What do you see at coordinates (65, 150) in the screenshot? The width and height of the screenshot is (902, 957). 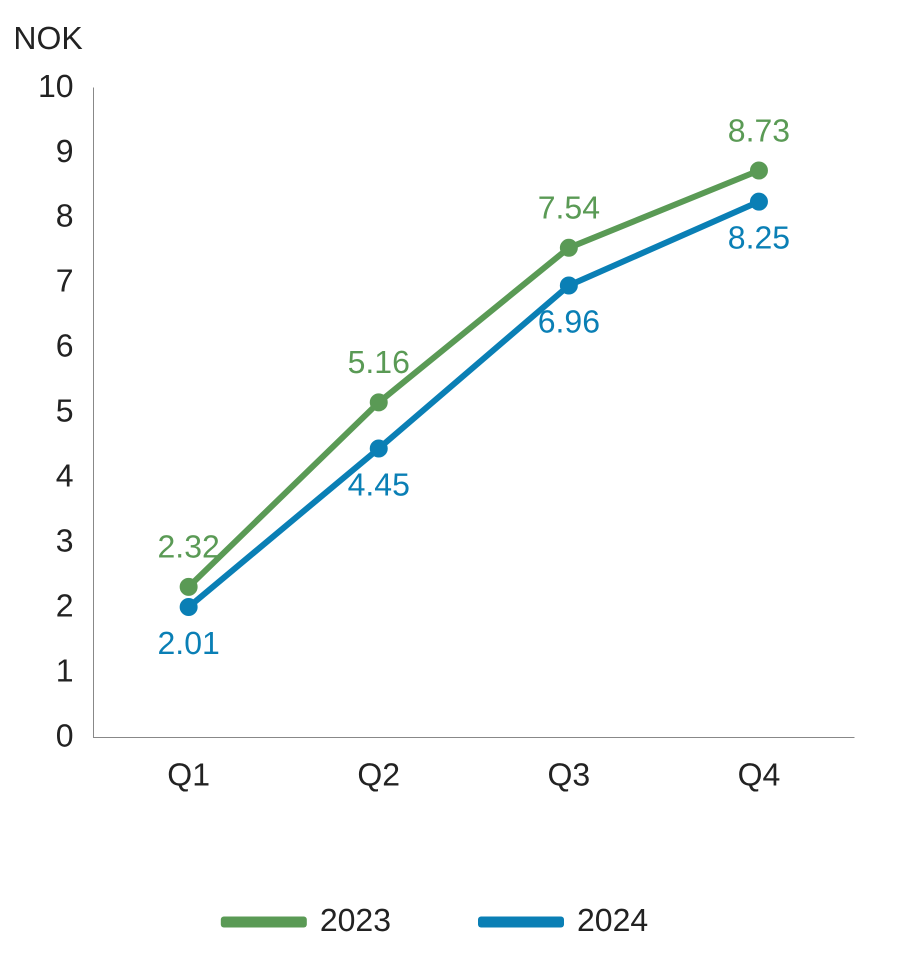 I see `y-tick-label: 9` at bounding box center [65, 150].